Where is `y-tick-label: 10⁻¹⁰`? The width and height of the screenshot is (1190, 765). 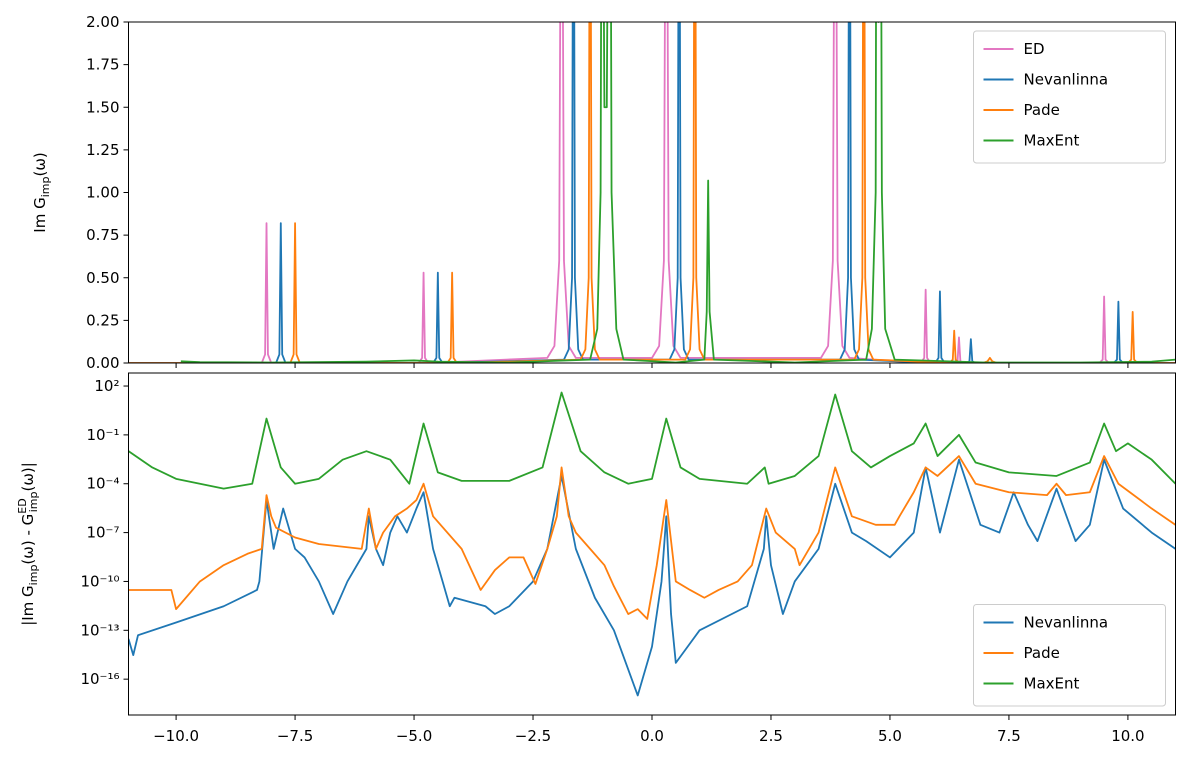 y-tick-label: 10⁻¹⁰ is located at coordinates (99, 581).